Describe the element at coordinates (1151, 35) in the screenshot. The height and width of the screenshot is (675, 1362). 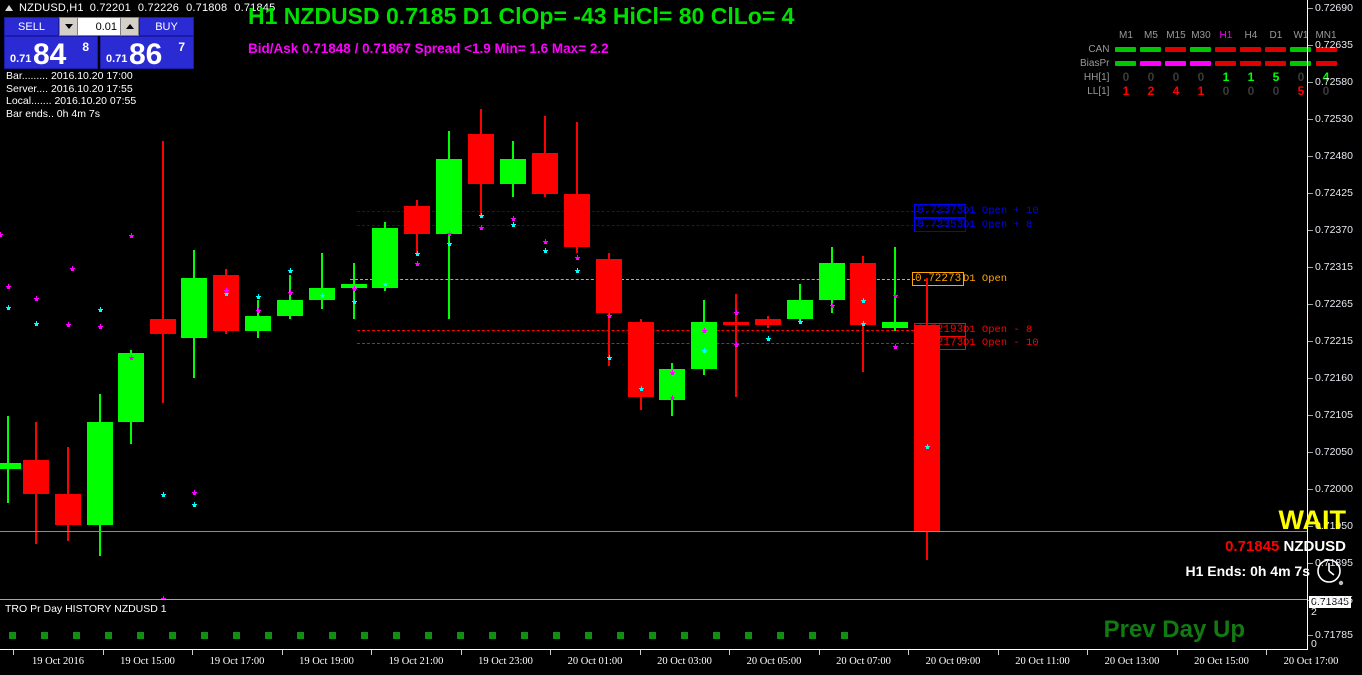
I see `dash-tf-M5: M5` at that location.